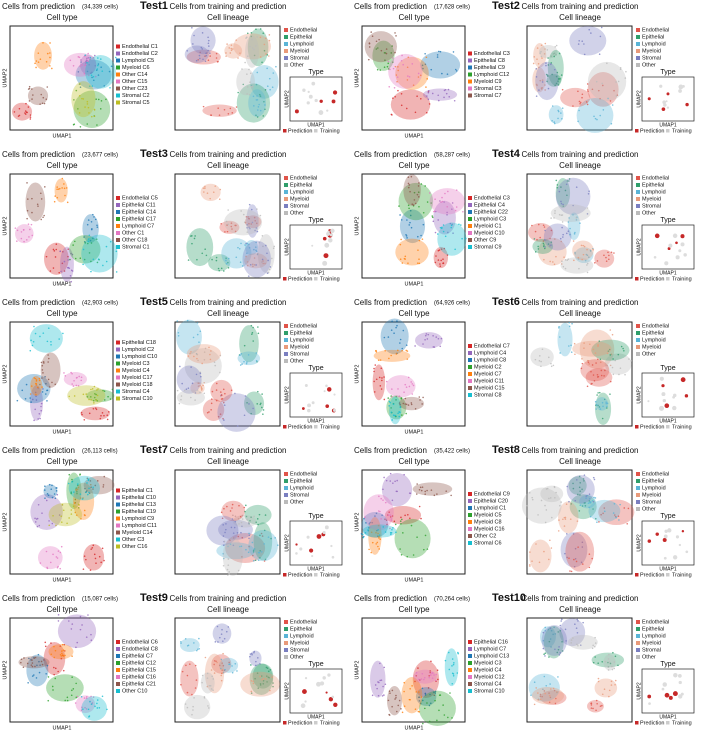 The width and height of the screenshot is (701, 747). What do you see at coordinates (315, 569) in the screenshot?
I see `type-x-label: UMAP1` at bounding box center [315, 569].